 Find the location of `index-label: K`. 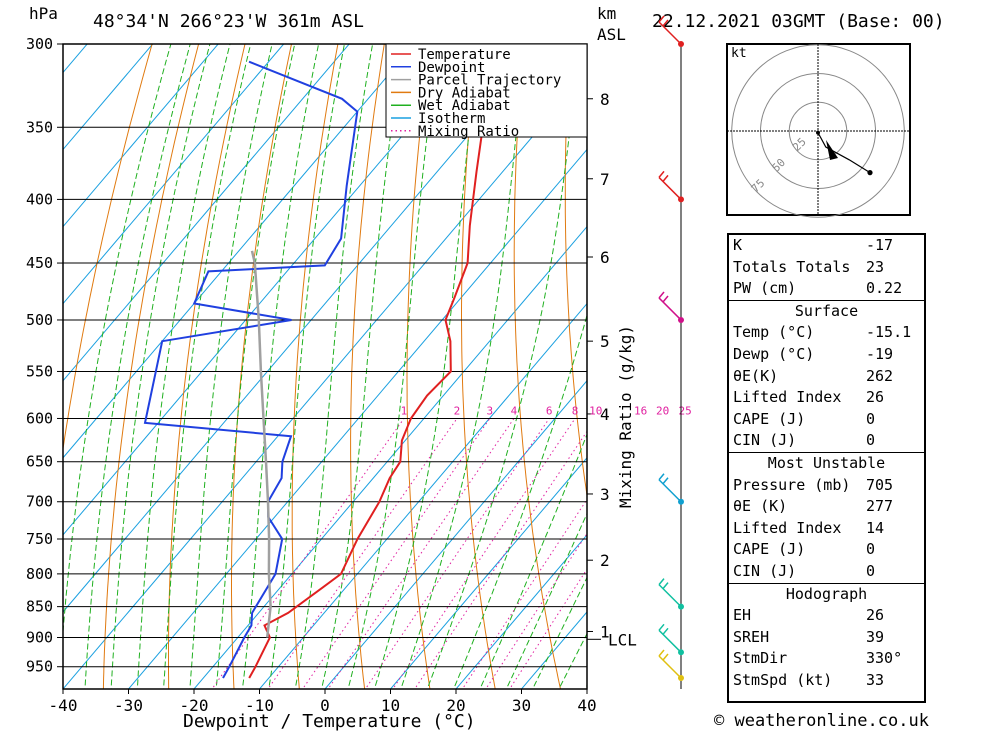

index-label: K is located at coordinates (738, 245).